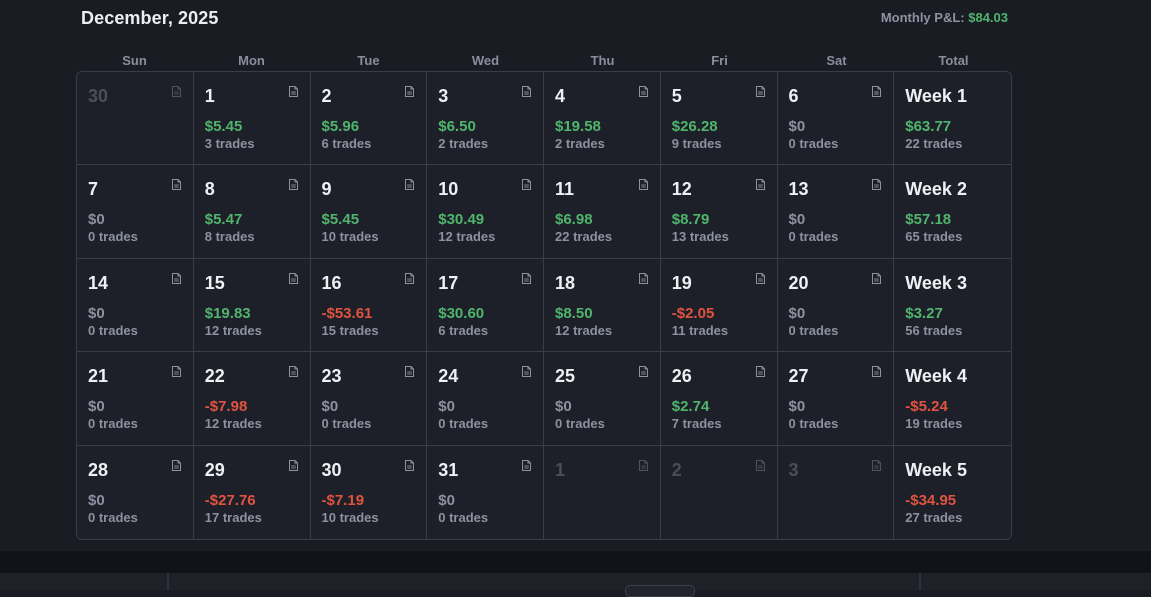  I want to click on calendar-day-cell: 21 $0 0 trades, so click(135, 399).